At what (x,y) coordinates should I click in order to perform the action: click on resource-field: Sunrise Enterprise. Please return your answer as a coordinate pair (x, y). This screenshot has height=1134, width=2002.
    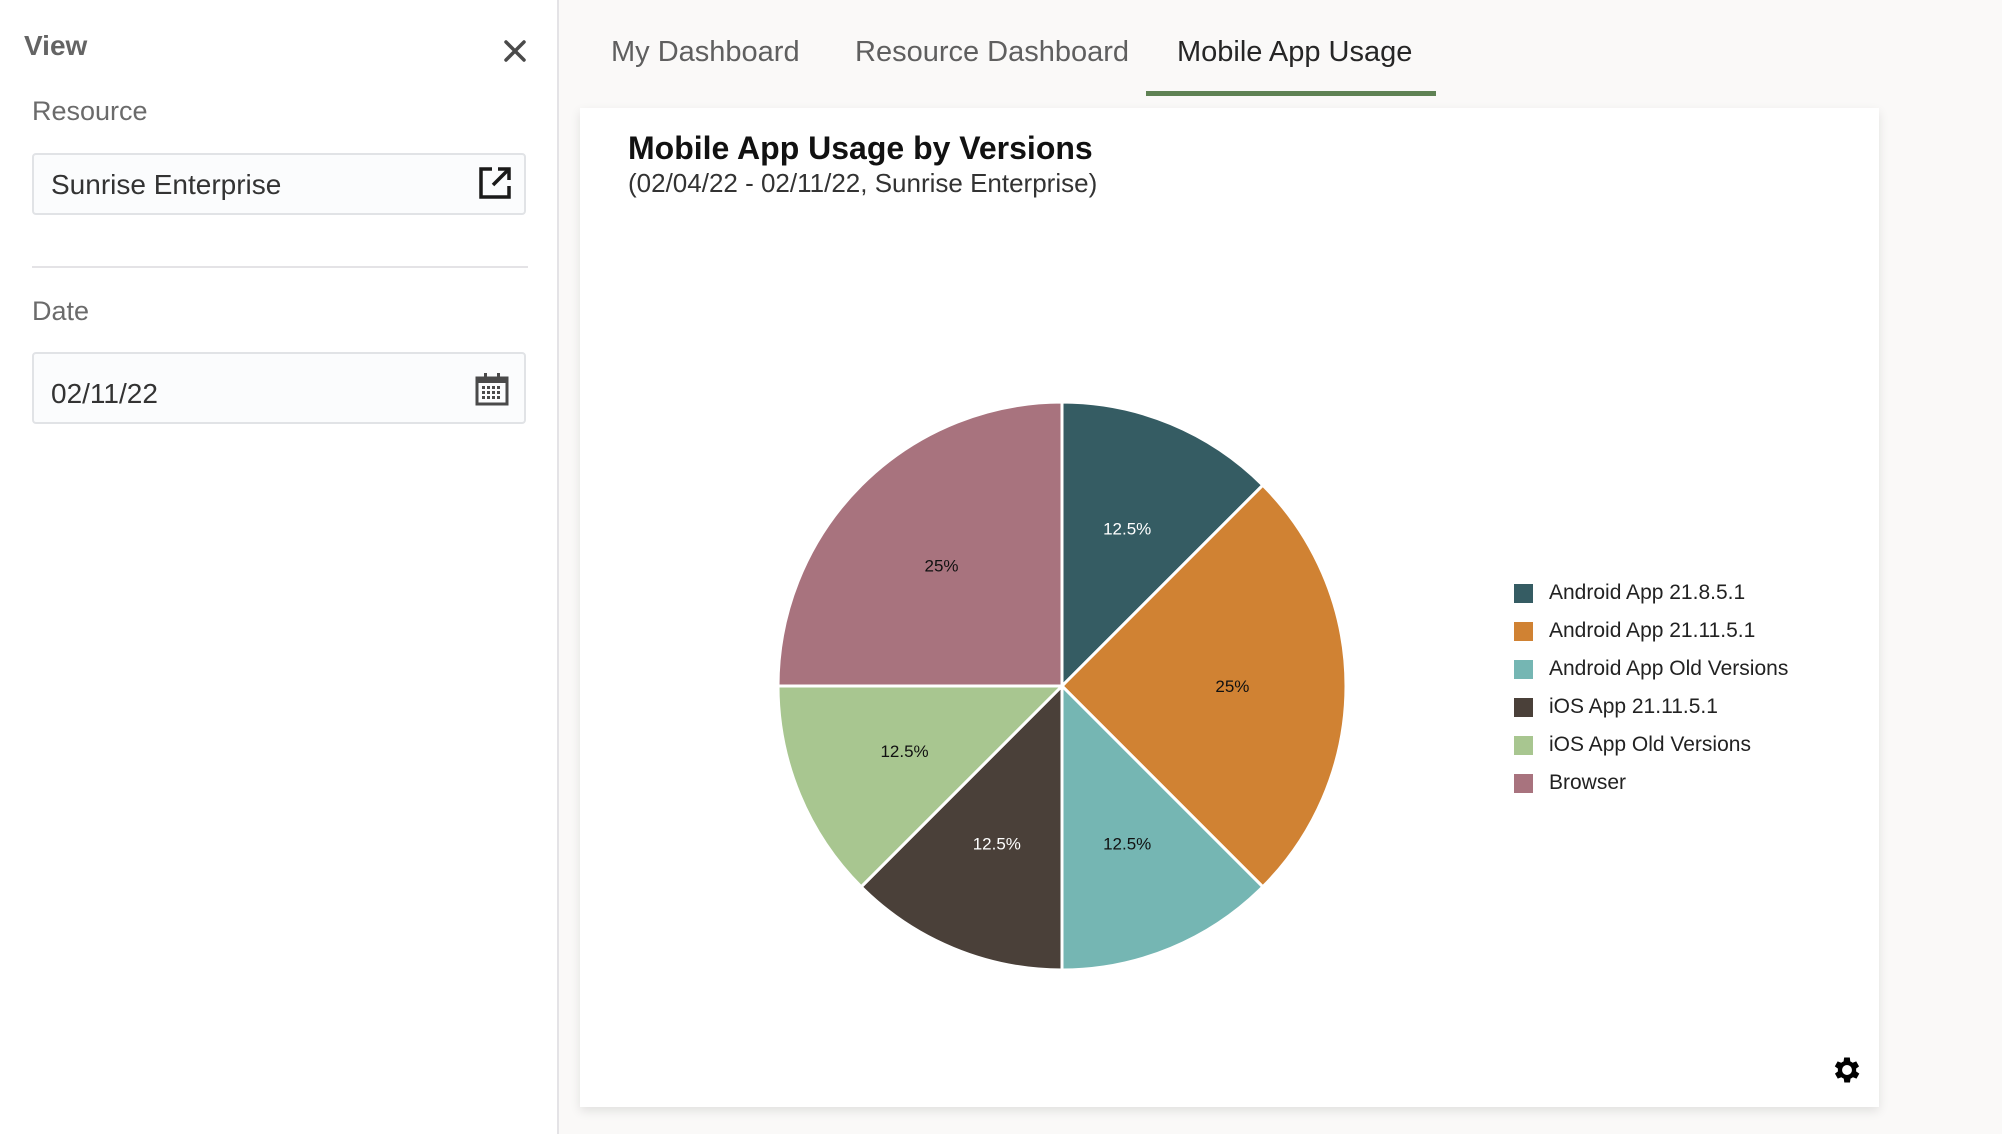
    Looking at the image, I should click on (279, 184).